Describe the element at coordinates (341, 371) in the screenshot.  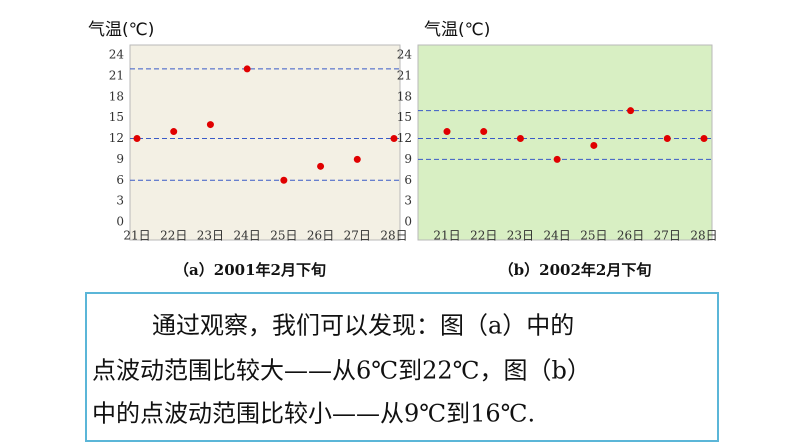
I see `paragraph-line: 点波动范围比较大——从6℃到22℃，图（b）` at that location.